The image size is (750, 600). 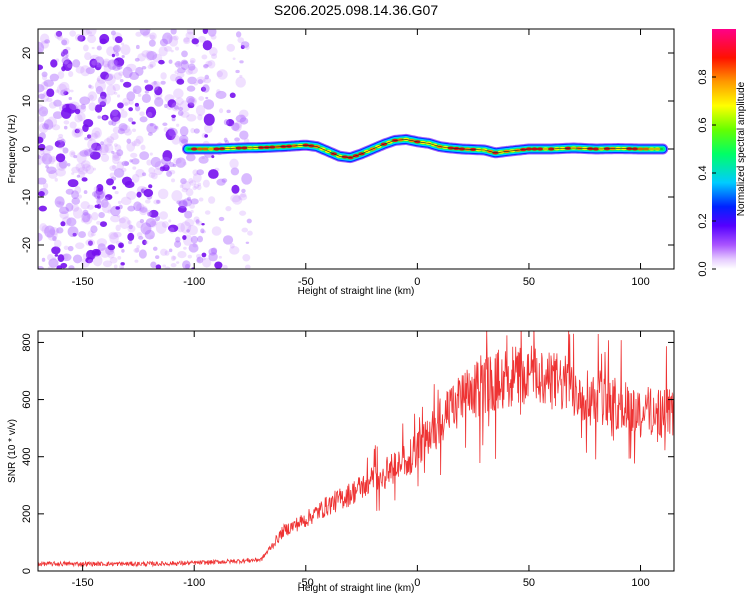 What do you see at coordinates (356, 10) in the screenshot?
I see `figure-title: S206.2025.098.14.36.G07` at bounding box center [356, 10].